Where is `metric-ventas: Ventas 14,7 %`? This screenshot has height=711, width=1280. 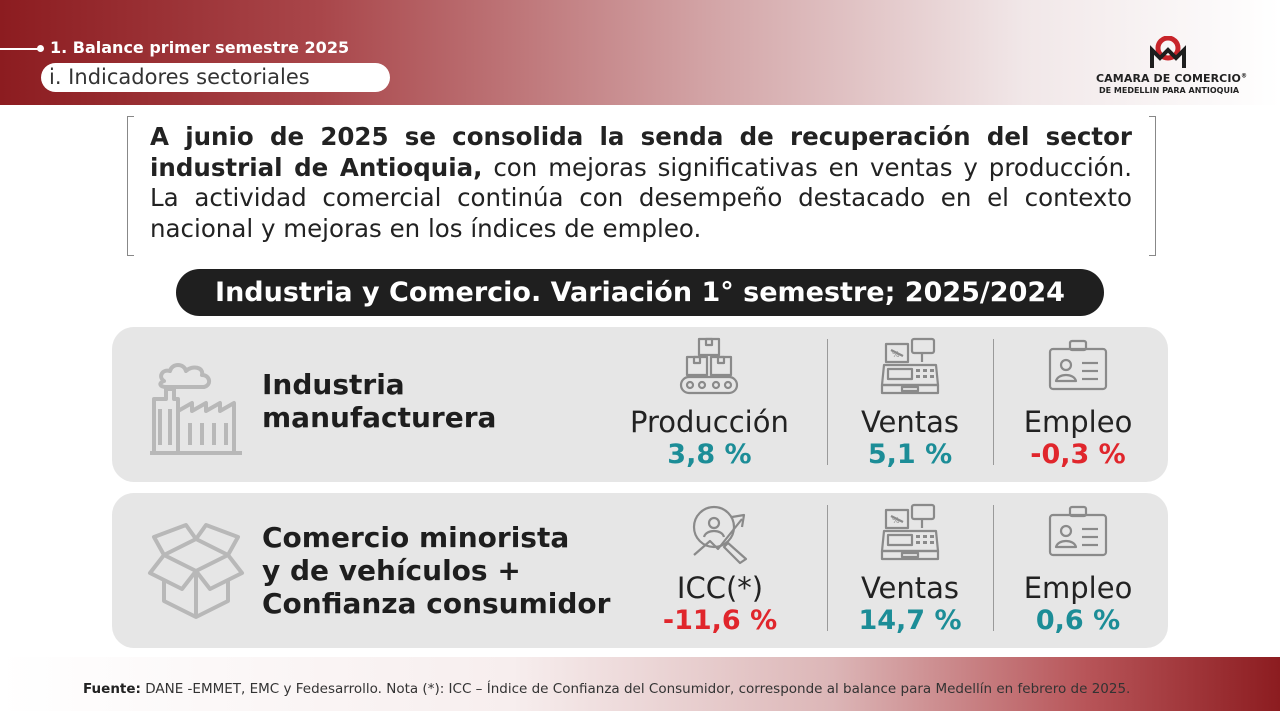
metric-ventas: Ventas 14,7 % is located at coordinates (910, 568).